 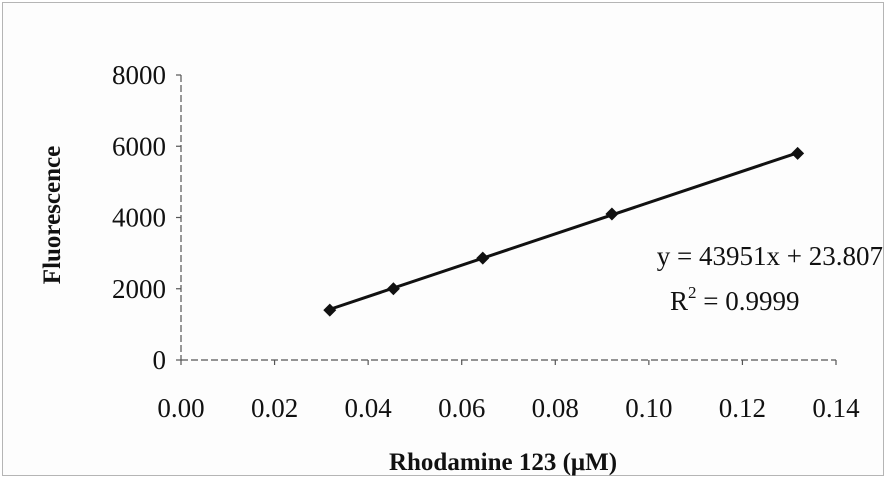 What do you see at coordinates (369, 408) in the screenshot?
I see `x-tick-label: 0.04` at bounding box center [369, 408].